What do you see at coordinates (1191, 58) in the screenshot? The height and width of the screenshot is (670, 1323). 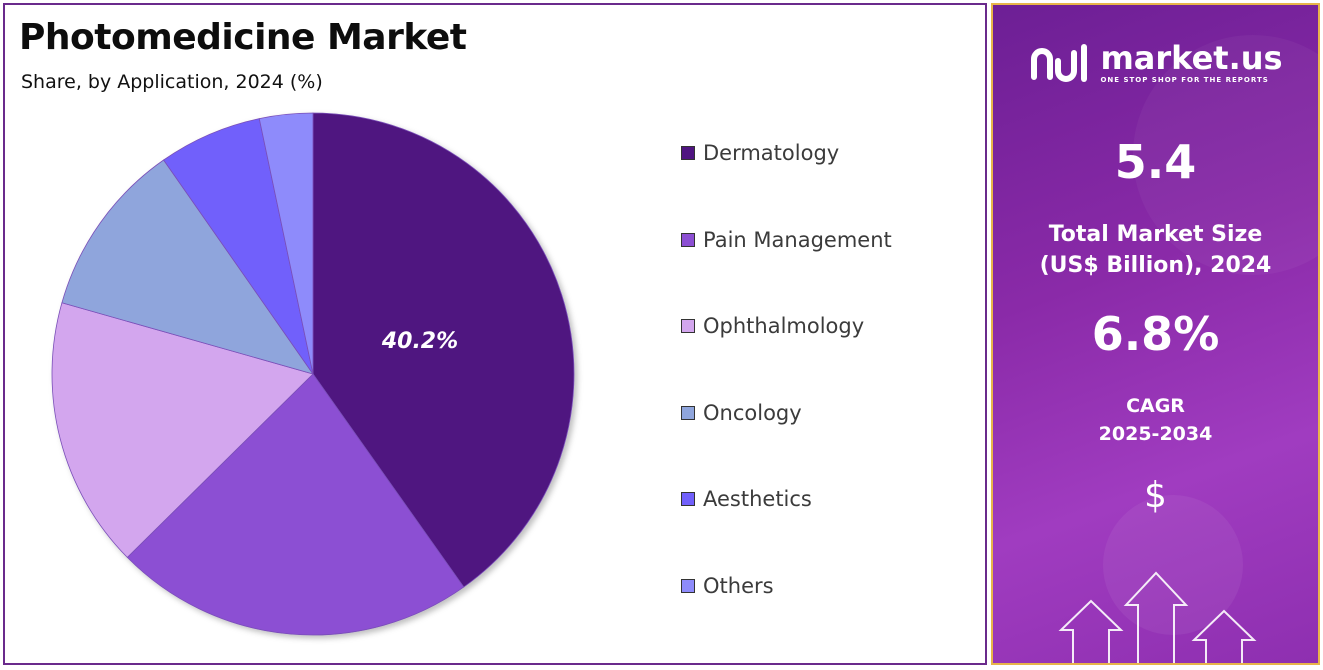 I see `brand-name: market.us` at bounding box center [1191, 58].